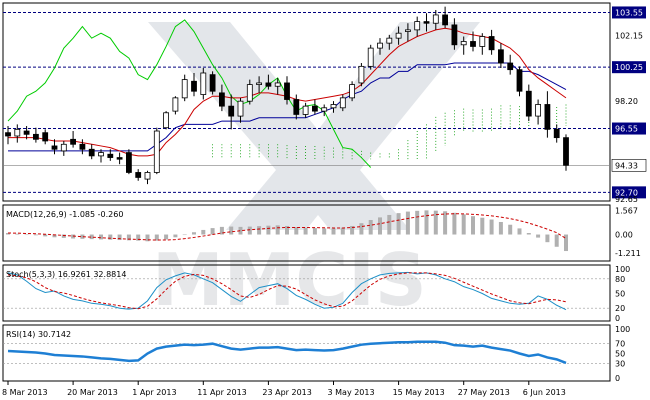 The image size is (650, 400). What do you see at coordinates (622, 329) in the screenshot?
I see `rsi-tick-label: 100` at bounding box center [622, 329].